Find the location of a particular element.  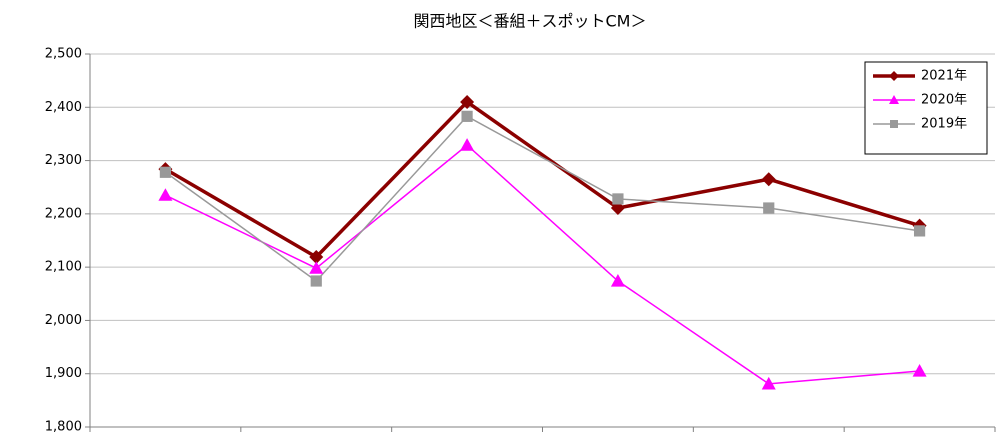

legend-box is located at coordinates (926, 108).